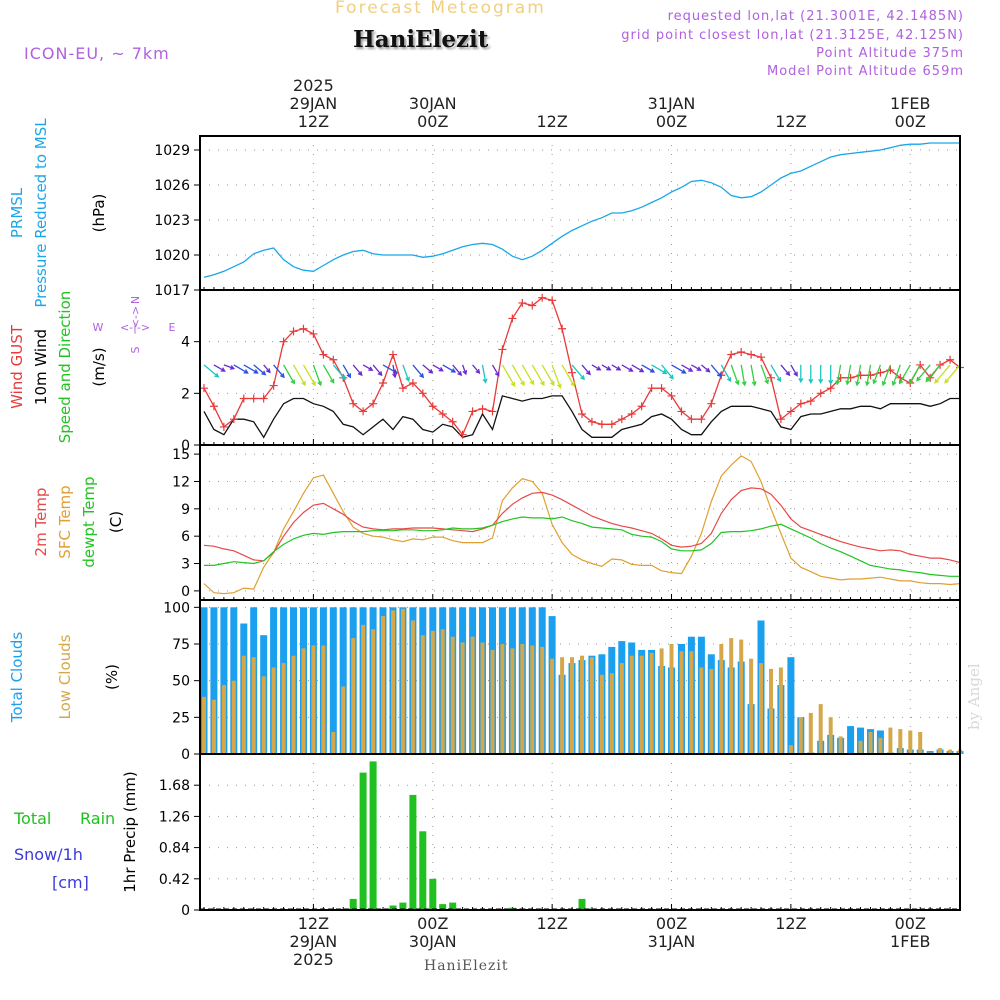  What do you see at coordinates (172, 151) in the screenshot?
I see `pressure-ytick-label: 1029` at bounding box center [172, 151].